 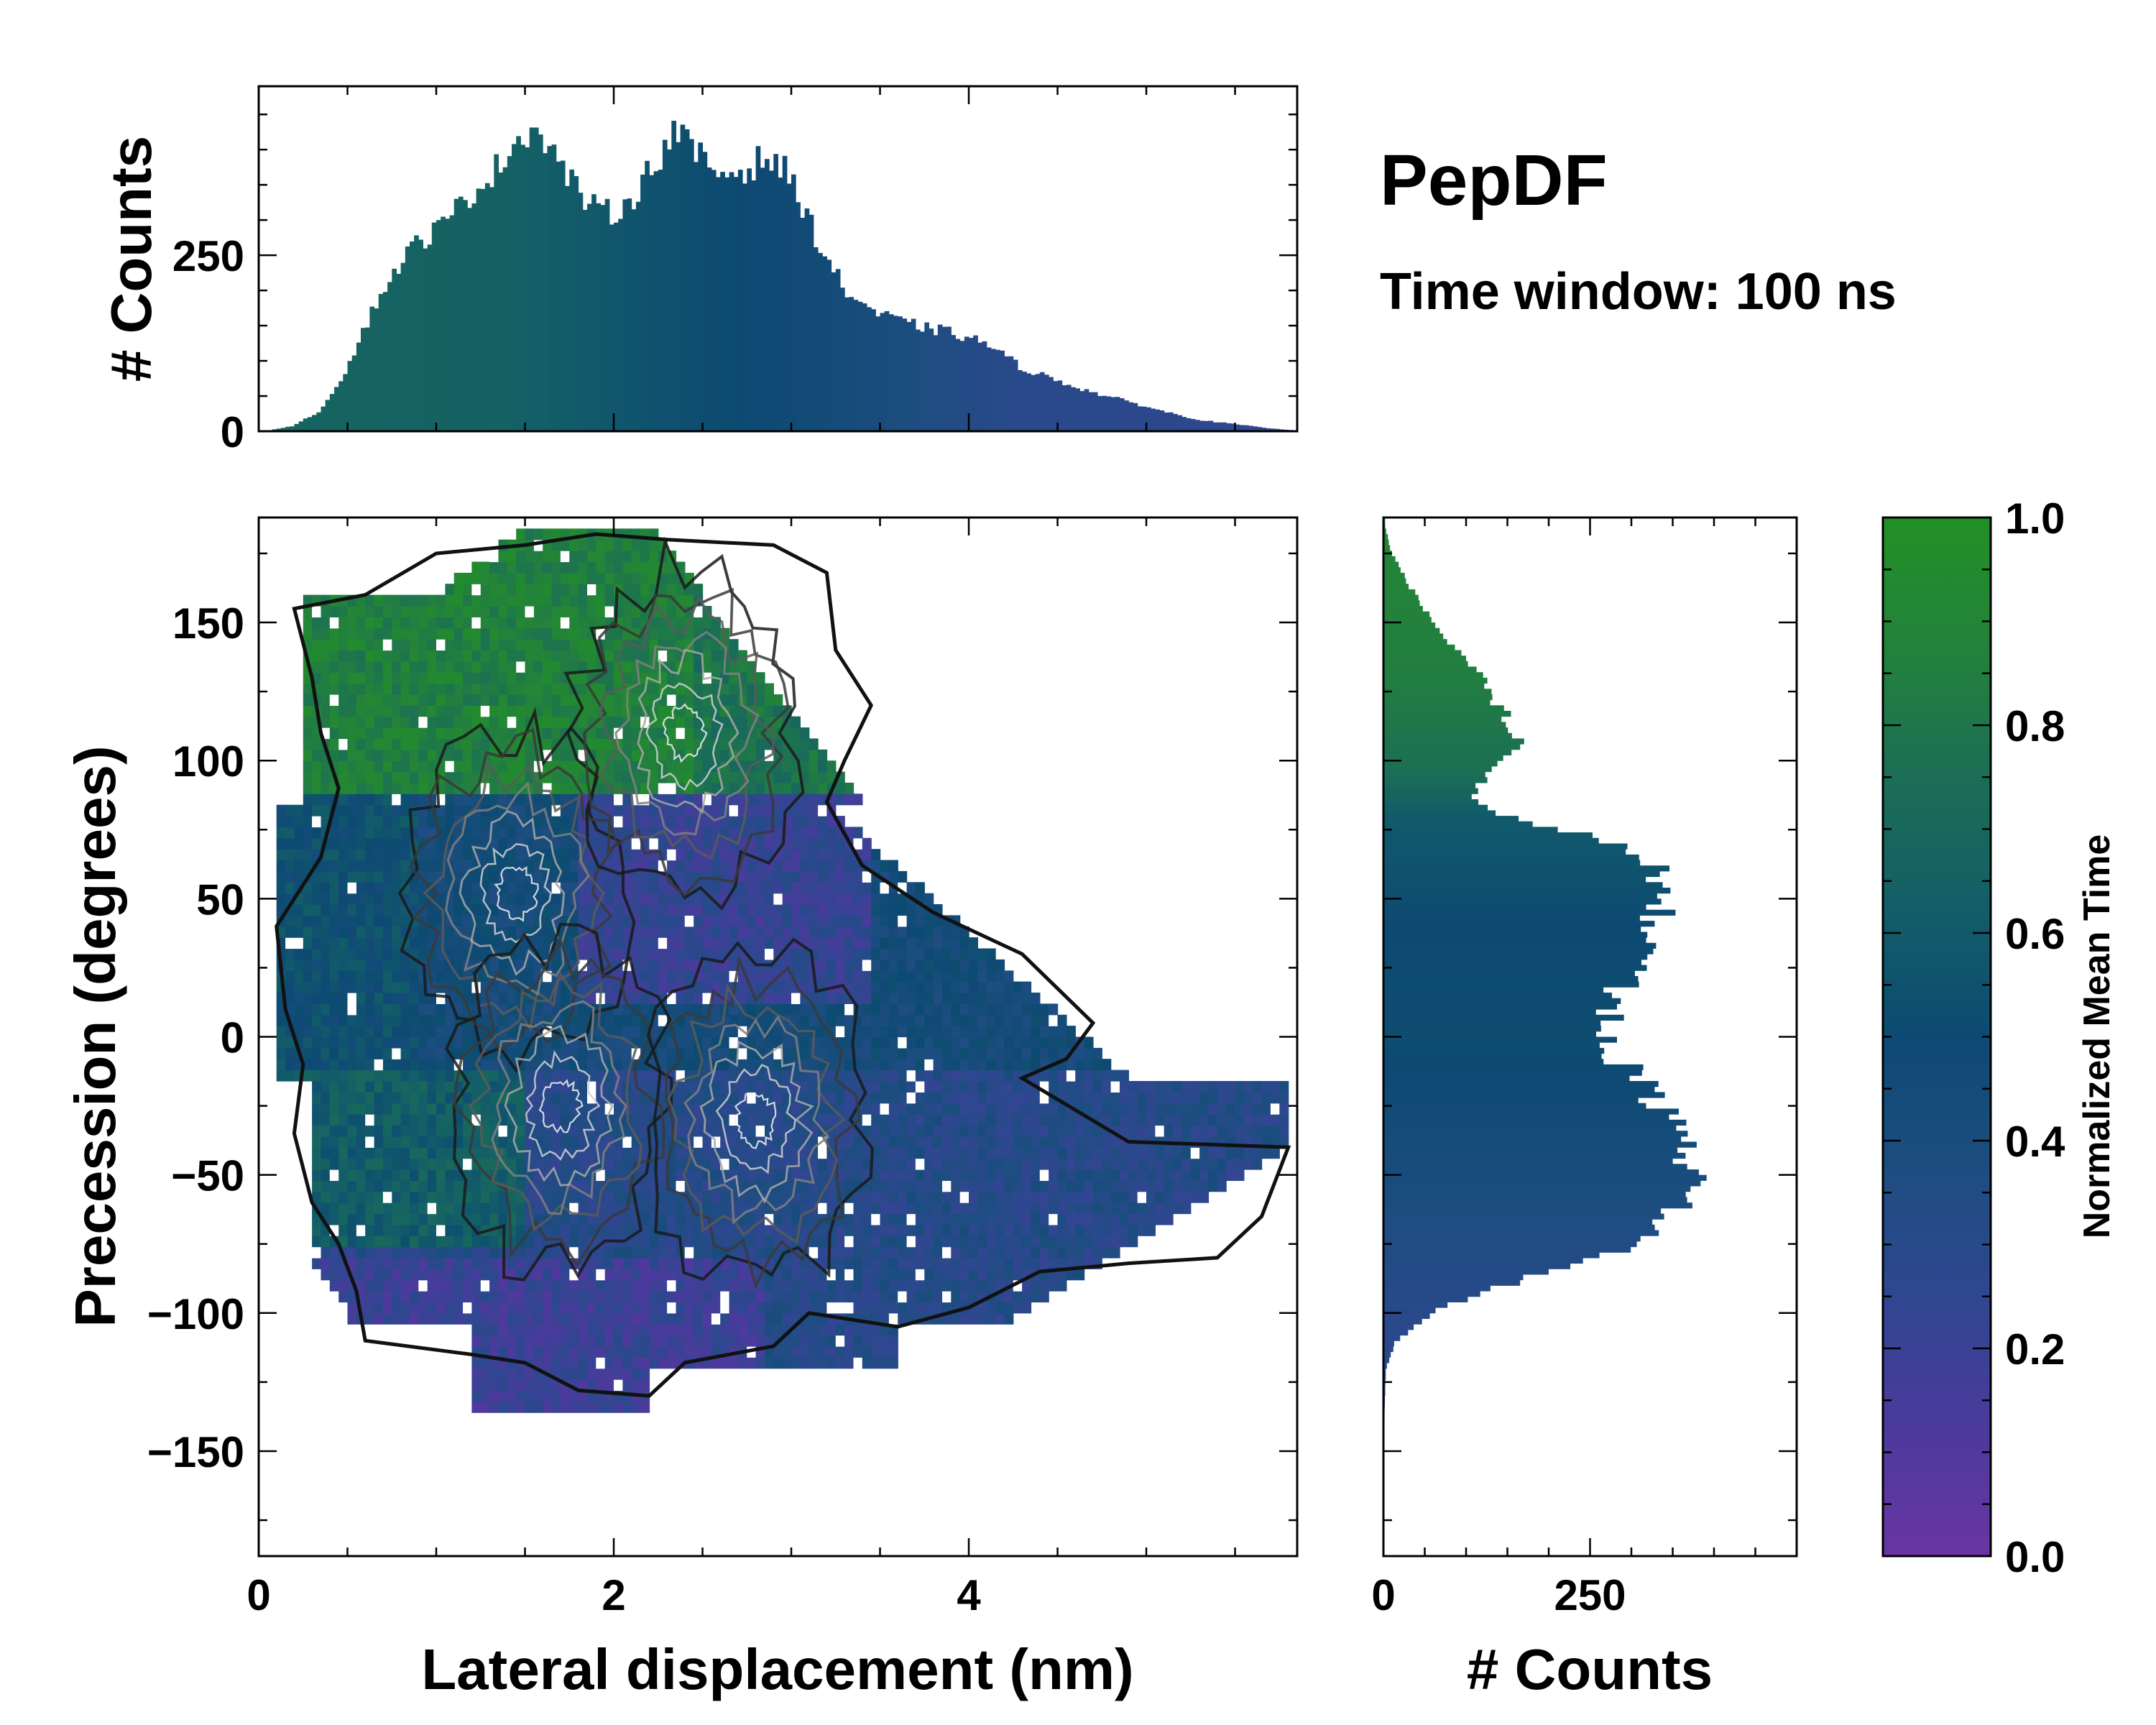 I want to click on heatmap-cell-2020, so click(x=556, y=1275).